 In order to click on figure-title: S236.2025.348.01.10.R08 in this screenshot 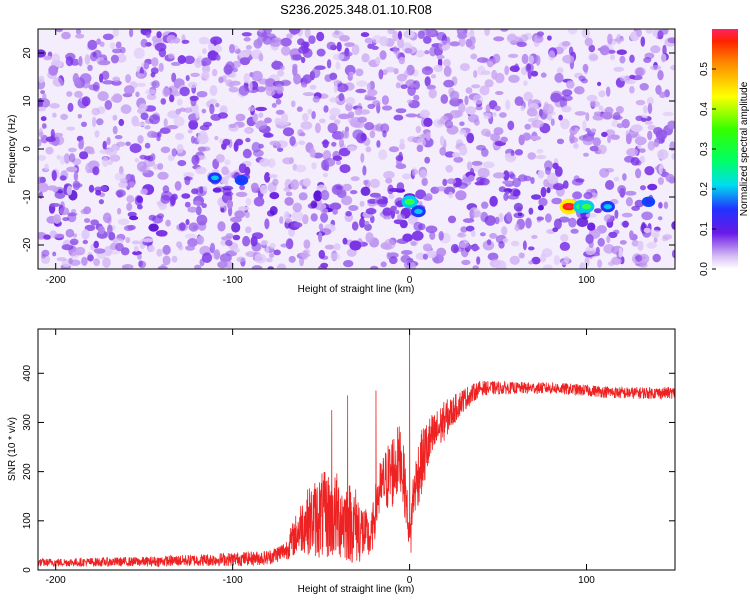, I will do `click(356, 9)`.